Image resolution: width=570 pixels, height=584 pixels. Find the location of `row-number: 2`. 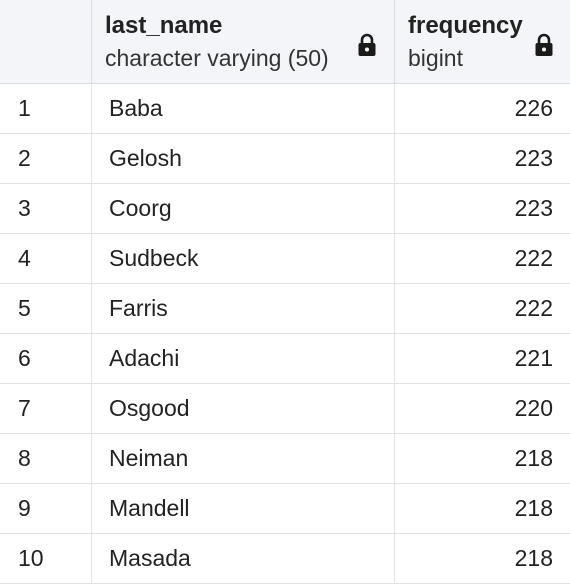

row-number: 2 is located at coordinates (46, 158).